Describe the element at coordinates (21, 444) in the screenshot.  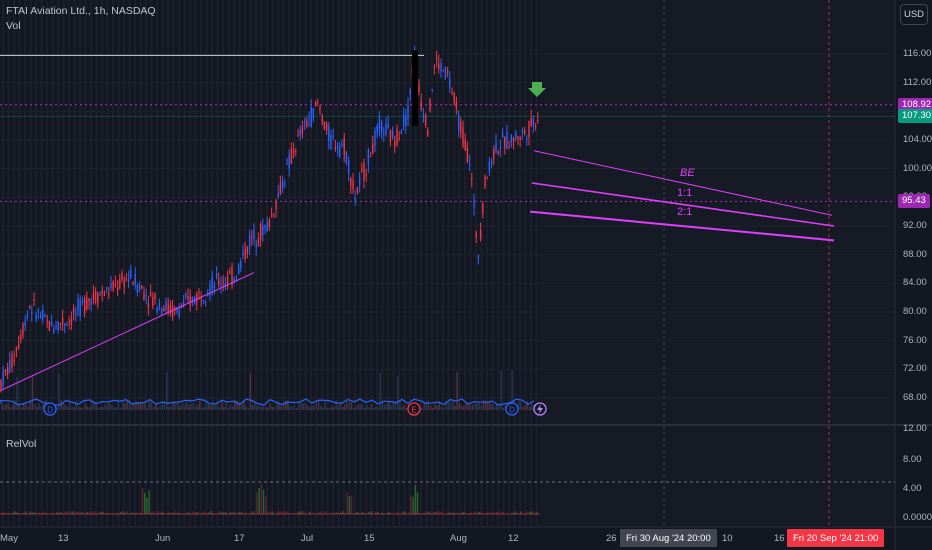
I see `relvol-indicator-label: RelVol` at that location.